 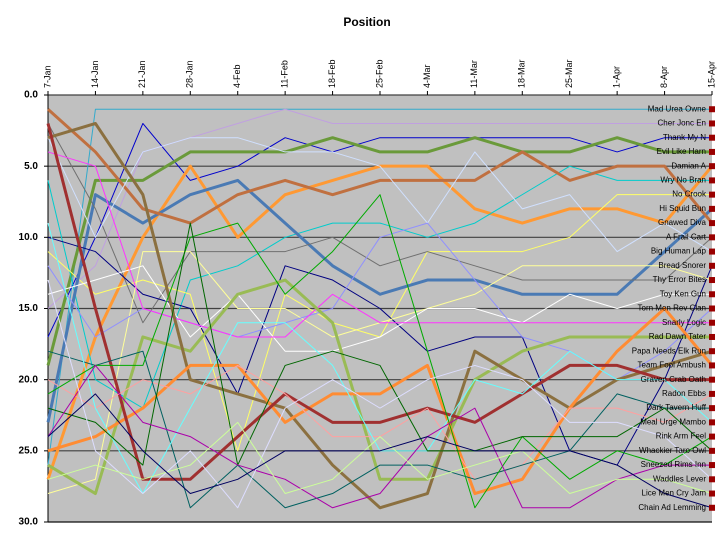 I want to click on x-tick-label: 4-Mar, so click(x=427, y=76).